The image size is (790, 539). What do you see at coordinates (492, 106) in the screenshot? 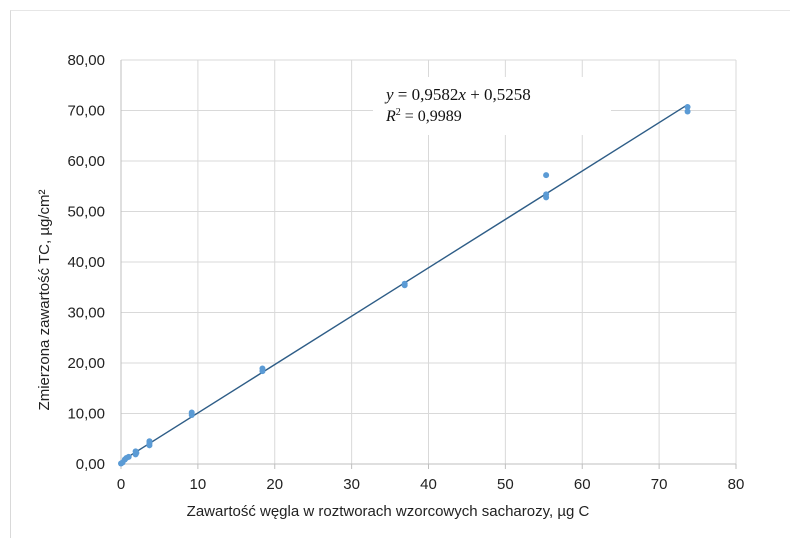
I see `equation-label-bg` at bounding box center [492, 106].